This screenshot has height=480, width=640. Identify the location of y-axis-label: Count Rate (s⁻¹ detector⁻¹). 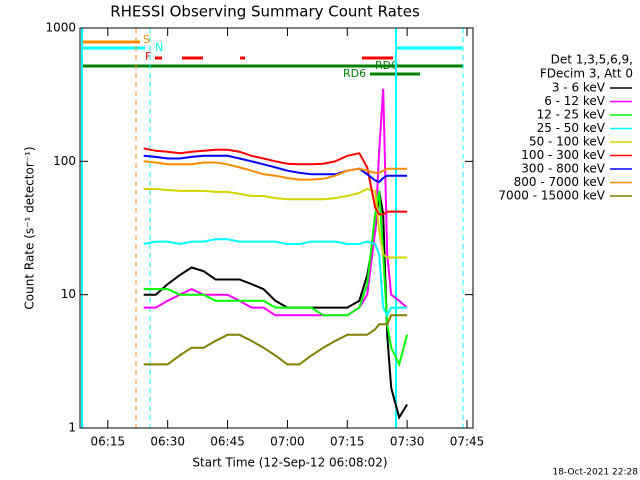
(30, 227).